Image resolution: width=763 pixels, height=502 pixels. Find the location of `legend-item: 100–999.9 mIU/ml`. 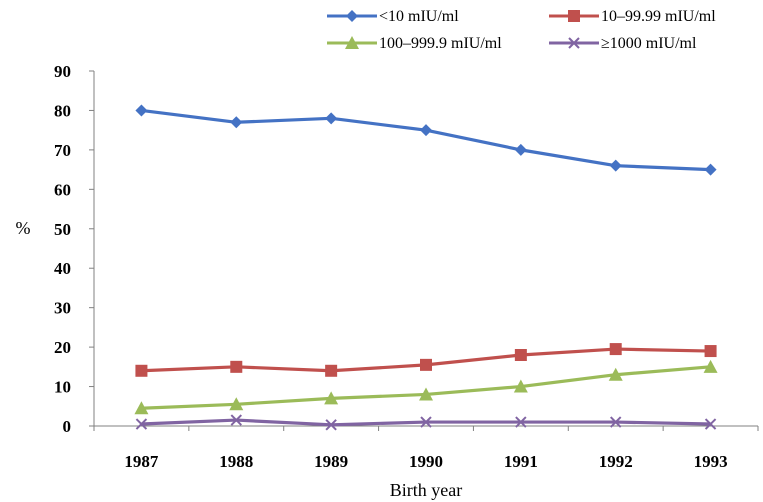

legend-item: 100–999.9 mIU/ml is located at coordinates (414, 43).